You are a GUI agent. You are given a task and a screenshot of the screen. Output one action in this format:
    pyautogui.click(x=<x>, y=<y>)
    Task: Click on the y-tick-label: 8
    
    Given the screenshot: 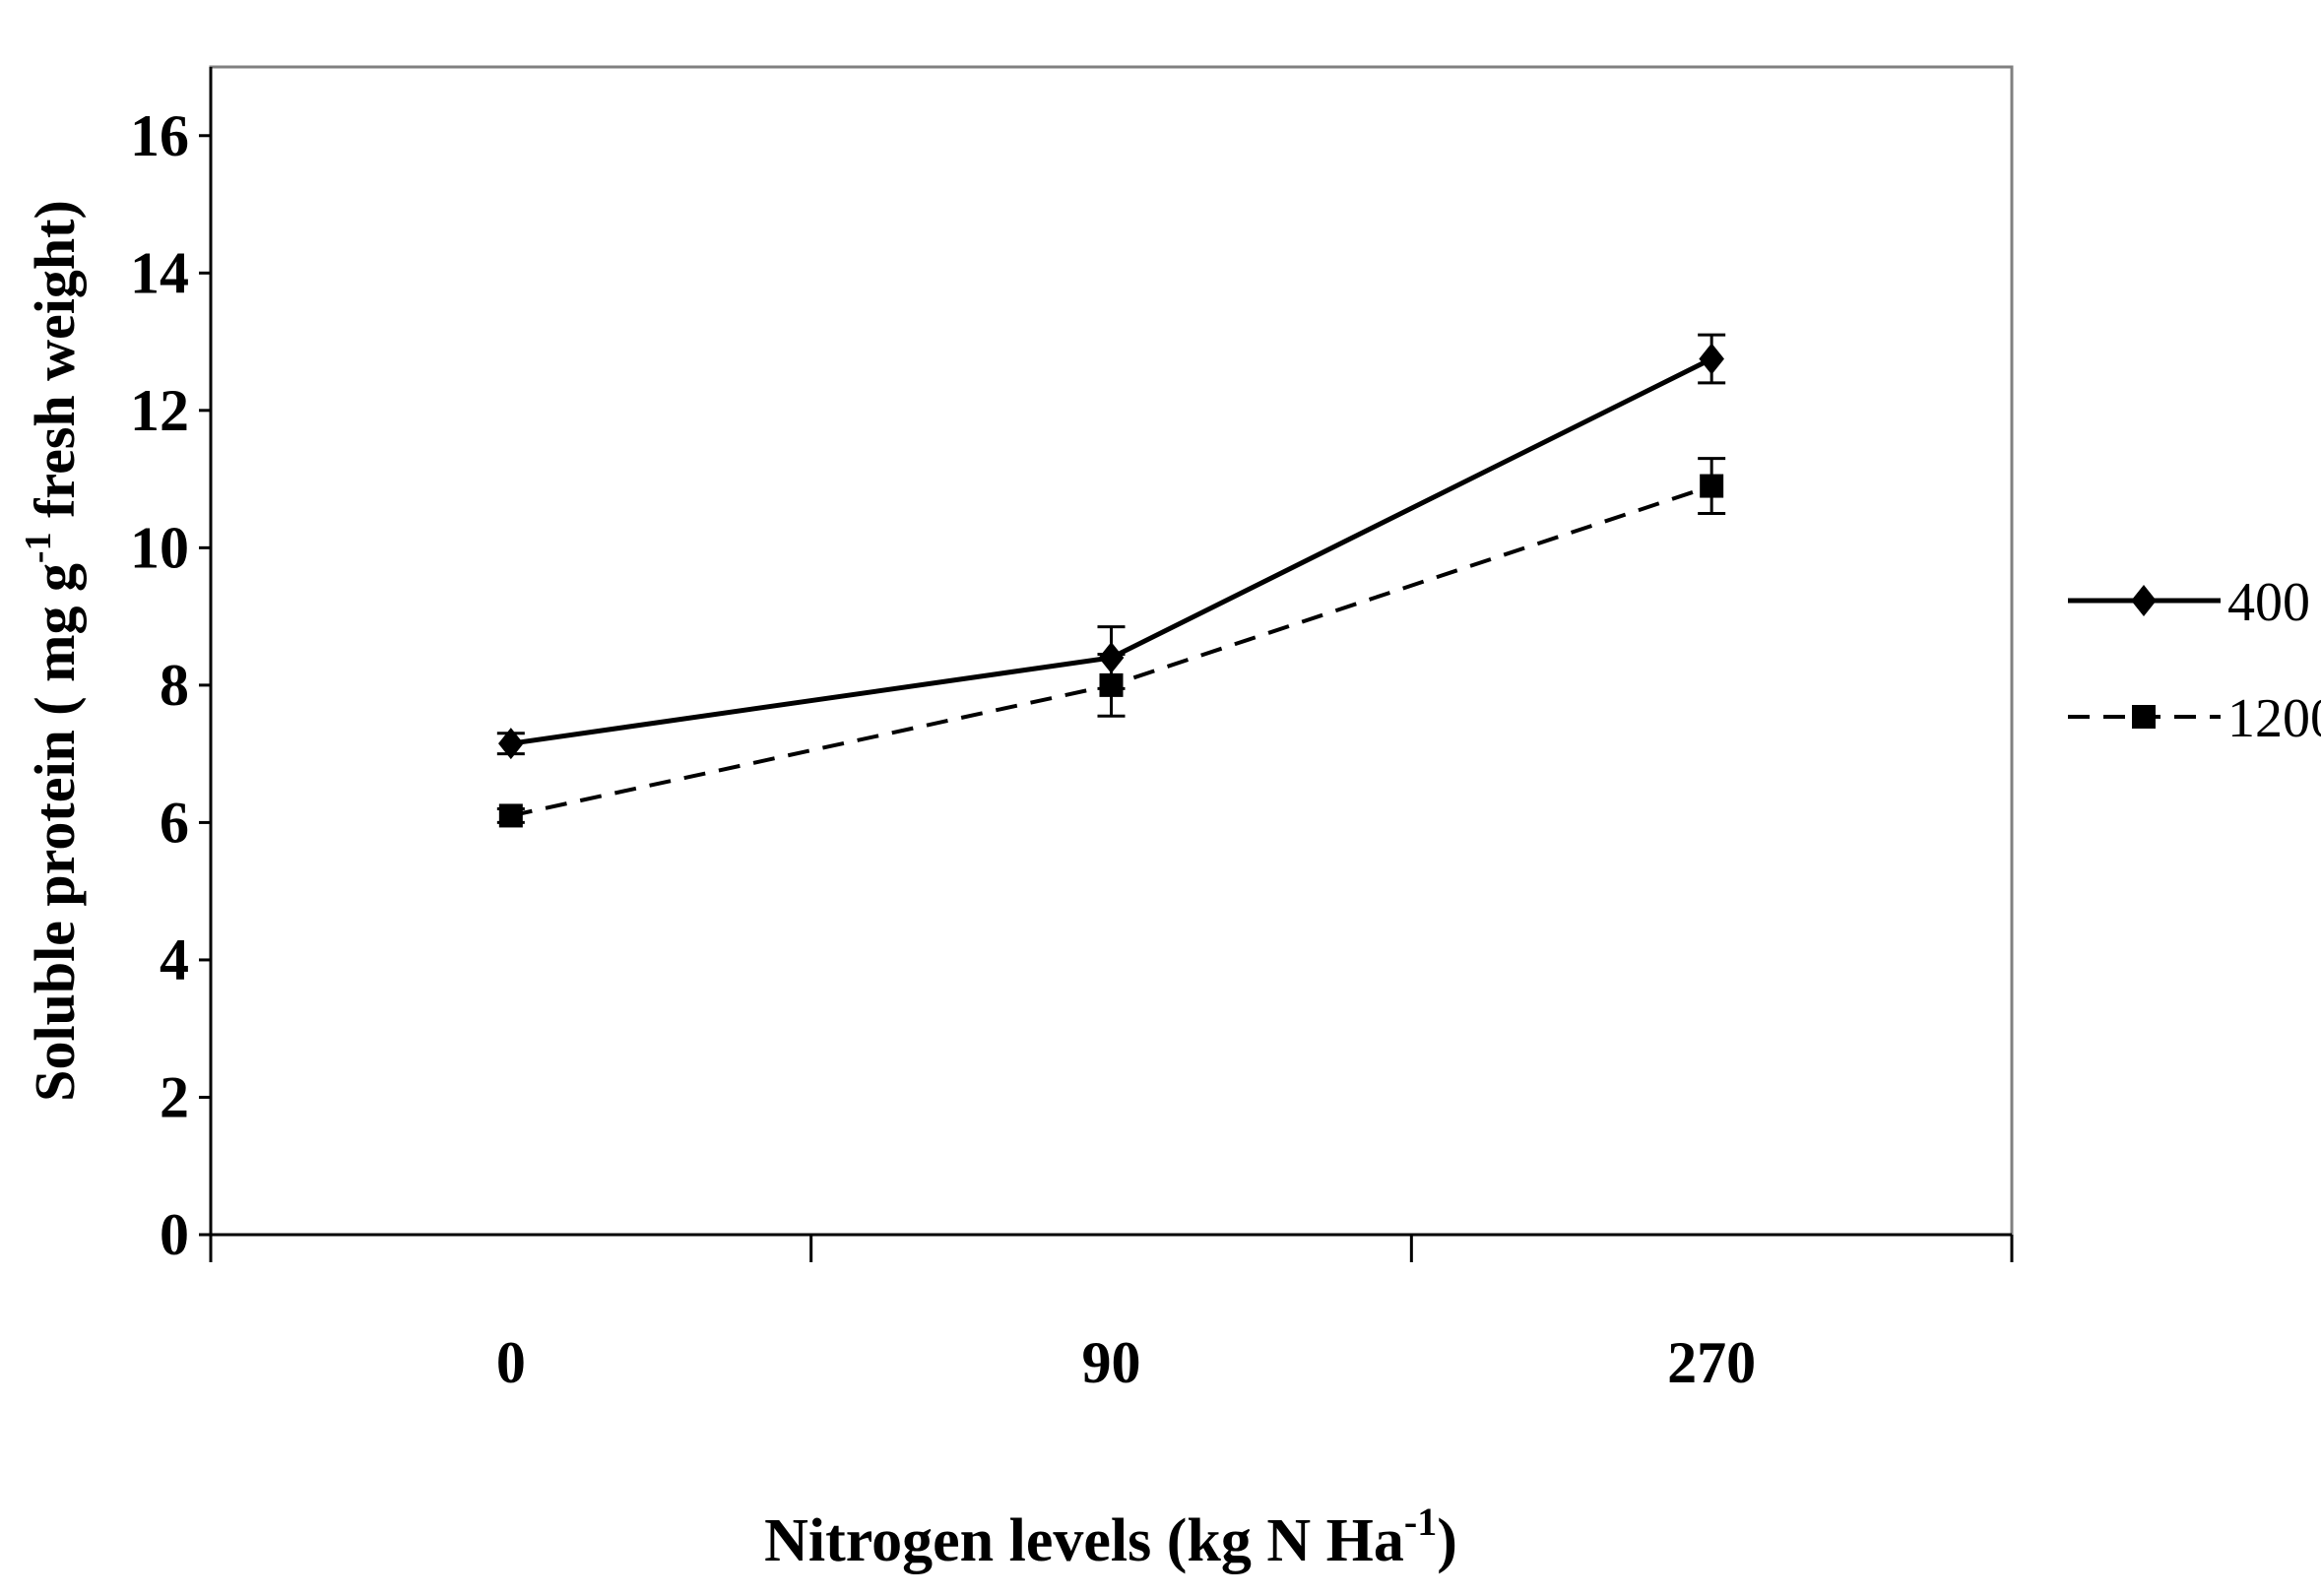 What is the action you would take?
    pyautogui.click(x=175, y=685)
    